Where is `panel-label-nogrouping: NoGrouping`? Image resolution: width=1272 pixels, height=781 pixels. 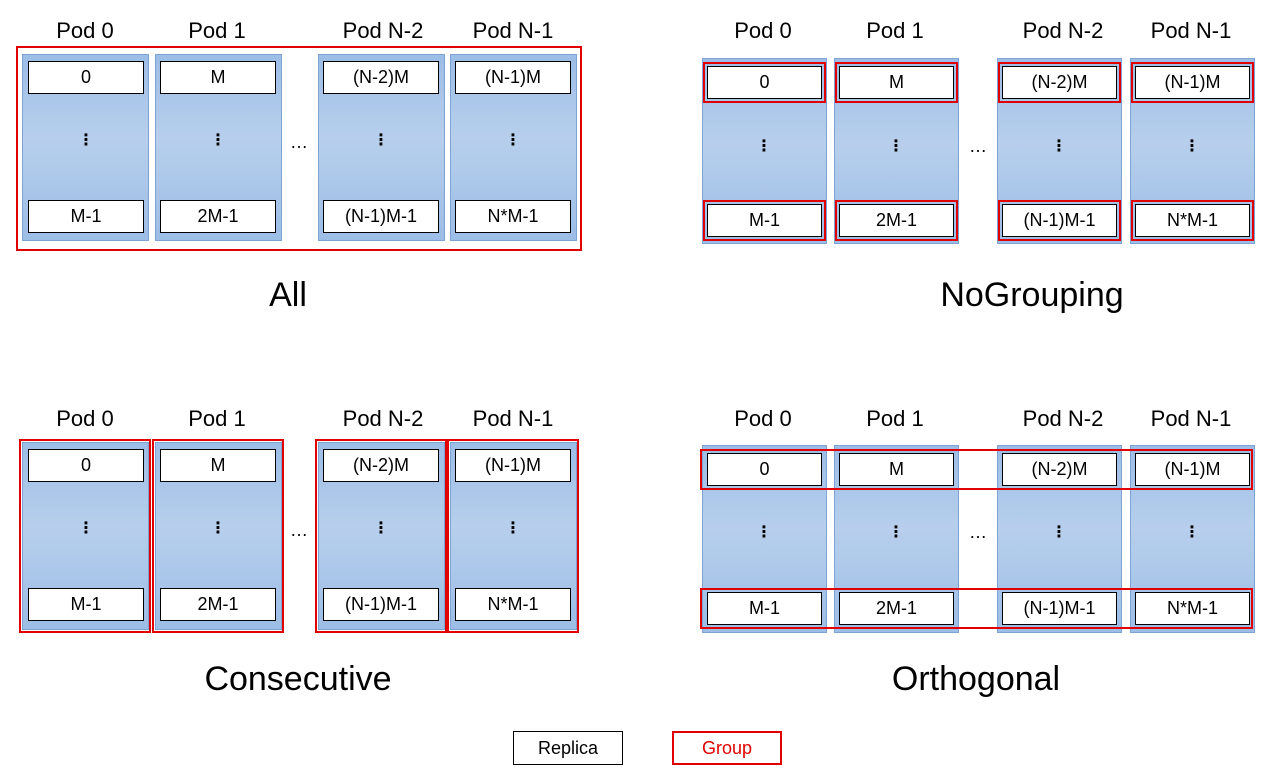 panel-label-nogrouping: NoGrouping is located at coordinates (1032, 295).